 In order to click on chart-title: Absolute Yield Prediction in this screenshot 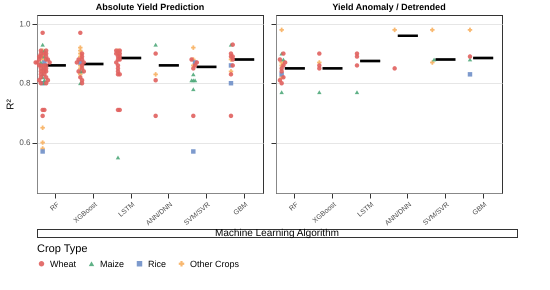, I will do `click(150, 7)`.